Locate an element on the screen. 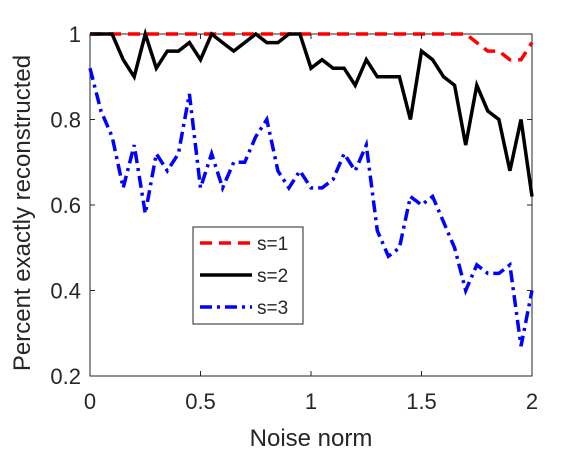  x-tick-label: 1 is located at coordinates (311, 401).